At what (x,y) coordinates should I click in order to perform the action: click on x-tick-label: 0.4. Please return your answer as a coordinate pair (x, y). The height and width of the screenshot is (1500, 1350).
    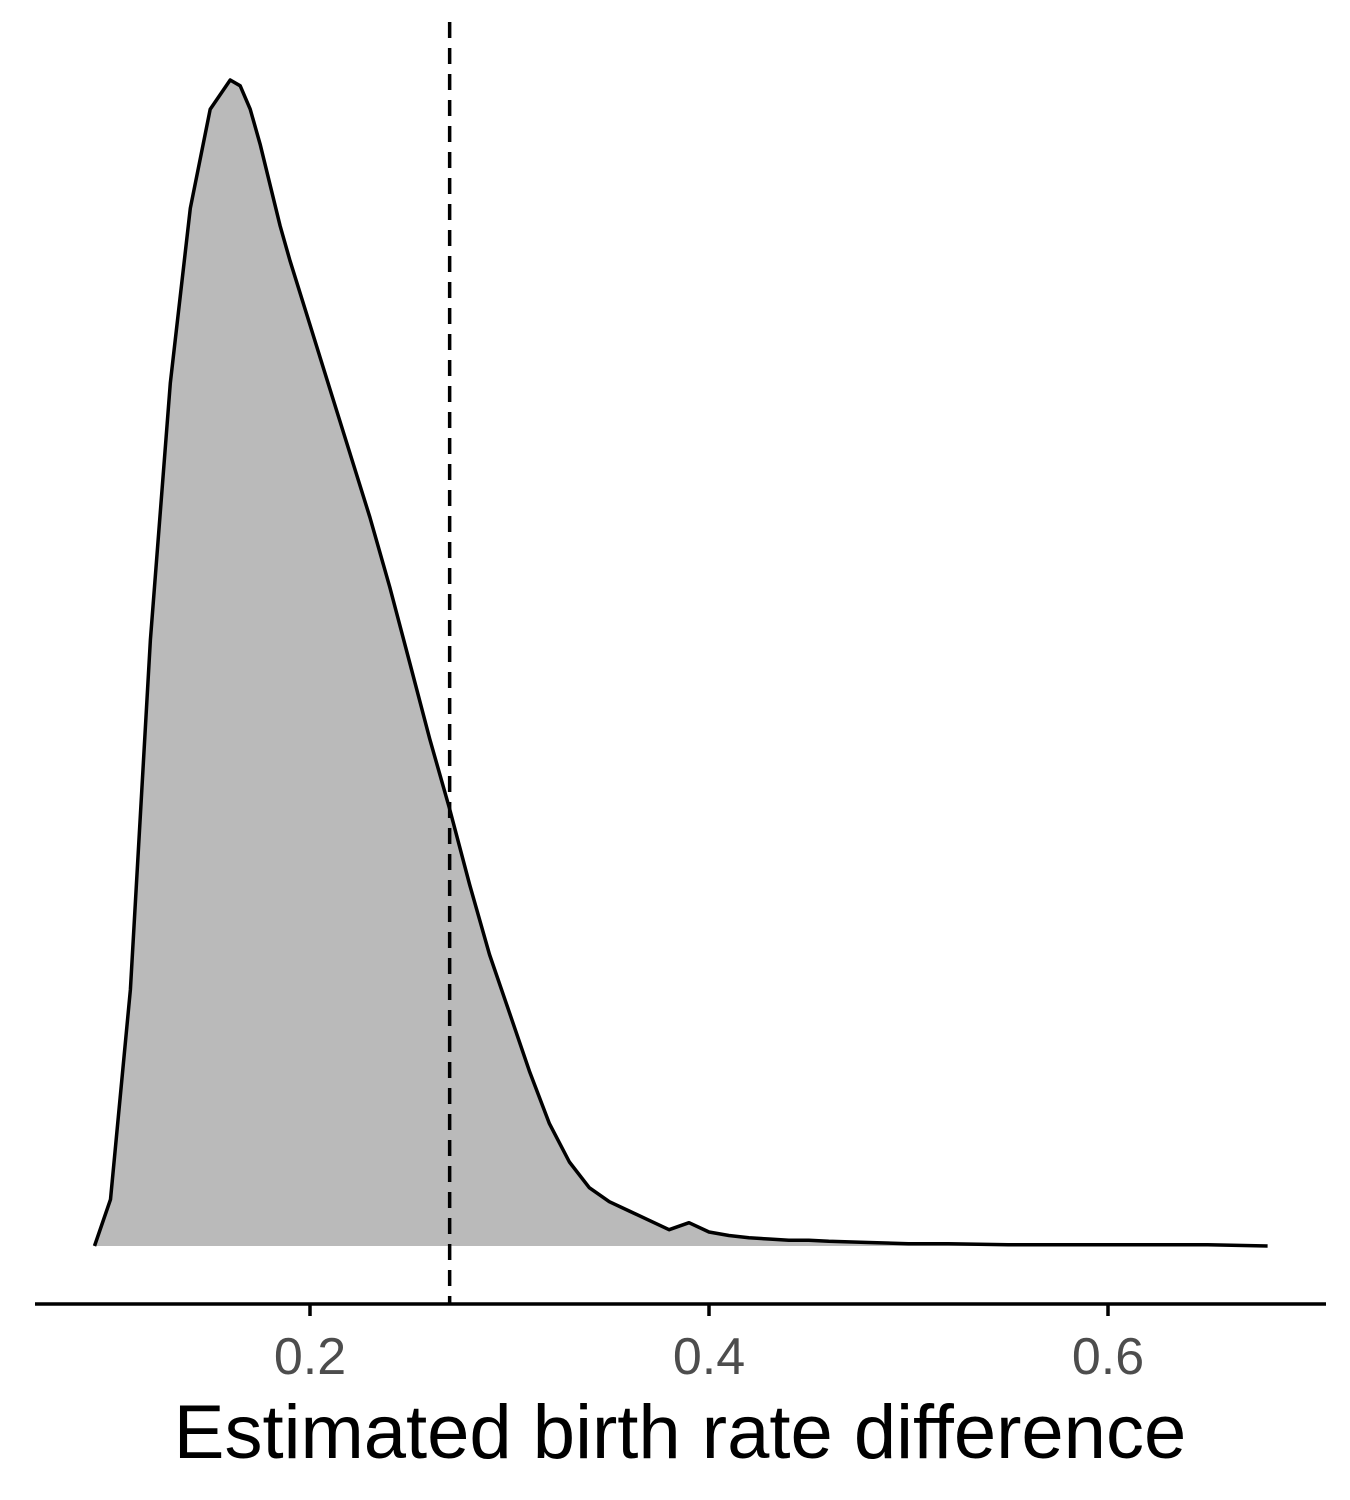
    Looking at the image, I should click on (709, 1357).